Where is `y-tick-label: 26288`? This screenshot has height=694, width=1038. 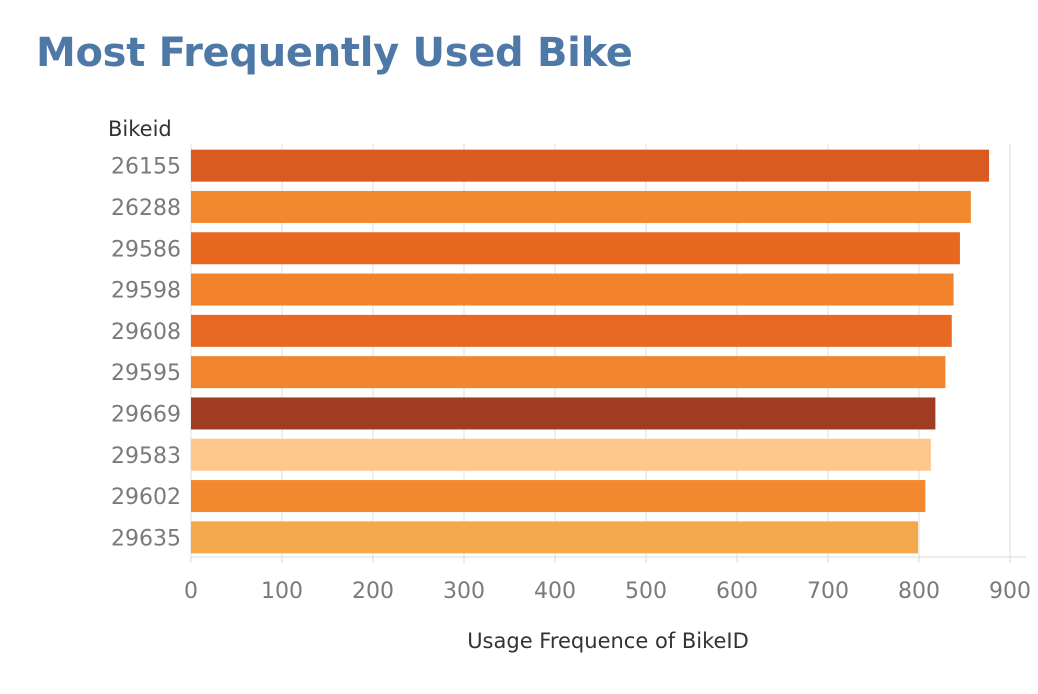
y-tick-label: 26288 is located at coordinates (146, 208).